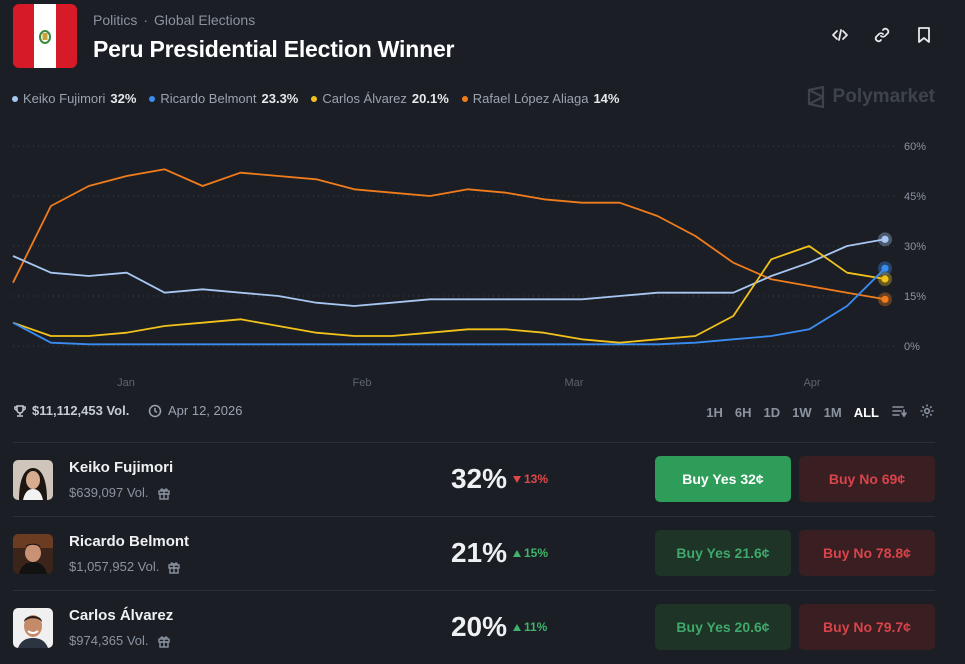 Image resolution: width=965 pixels, height=664 pixels. I want to click on probability-change: 15%, so click(530, 553).